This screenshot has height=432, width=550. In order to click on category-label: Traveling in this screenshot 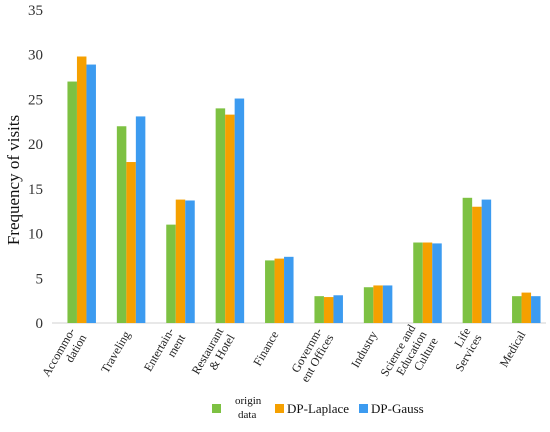, I will do `click(115, 352)`.